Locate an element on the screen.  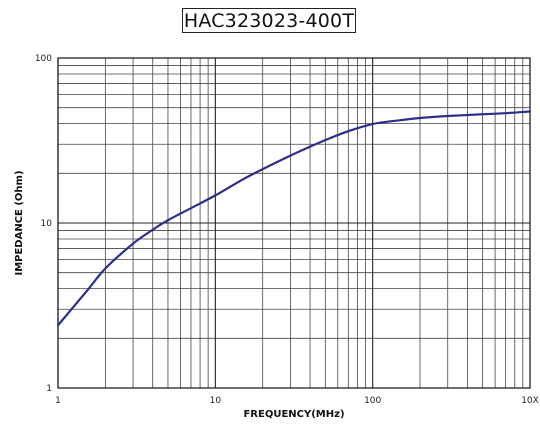
x-axis-label: FREQUENCY(MHz) is located at coordinates (293, 414).